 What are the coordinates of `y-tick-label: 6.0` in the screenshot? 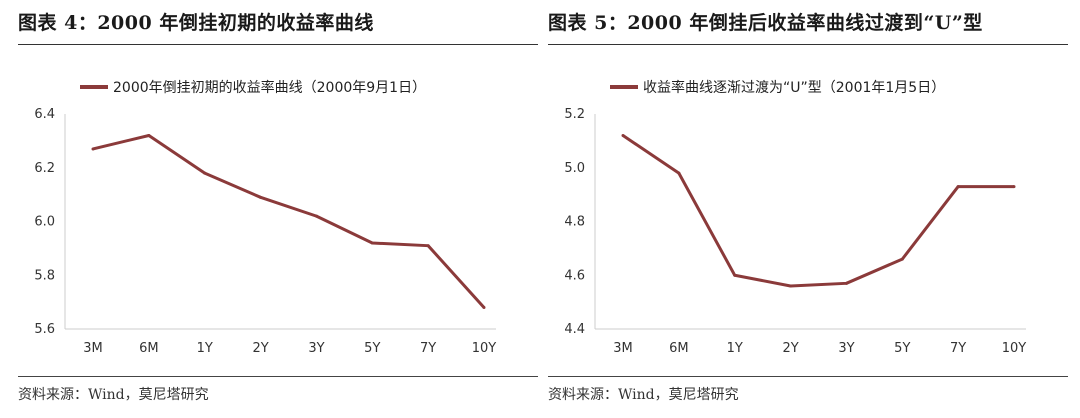 It's located at (44, 222).